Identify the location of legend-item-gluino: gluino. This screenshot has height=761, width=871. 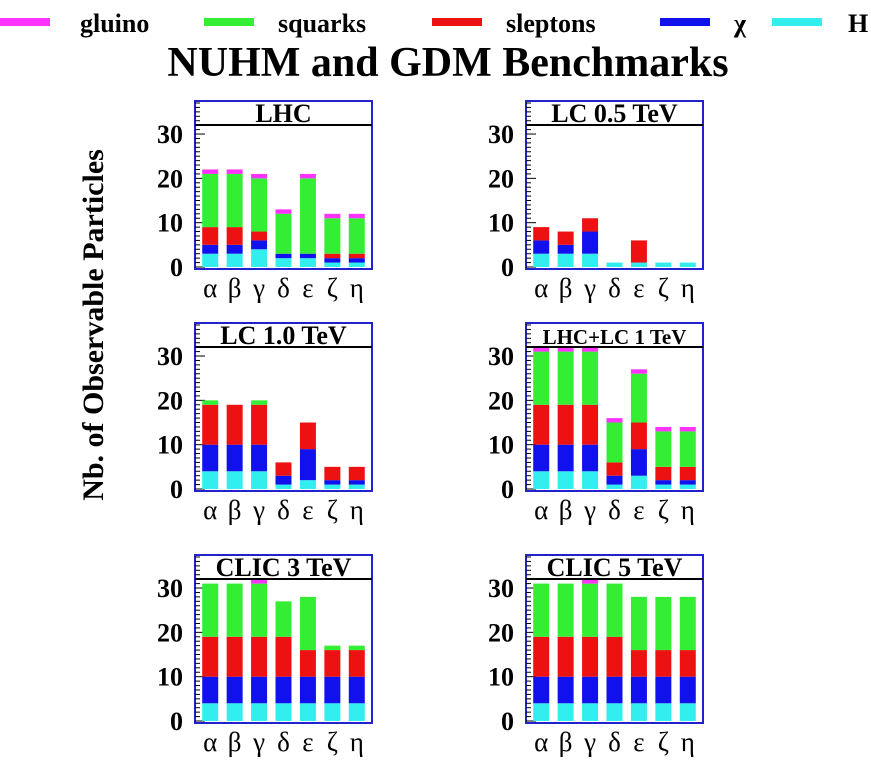
(74, 23).